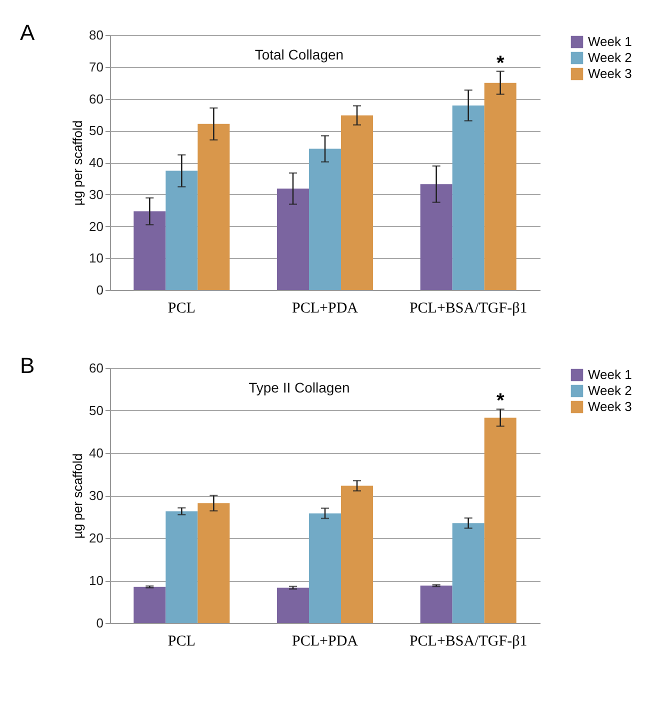  I want to click on text: Type II Collagen, so click(299, 387).